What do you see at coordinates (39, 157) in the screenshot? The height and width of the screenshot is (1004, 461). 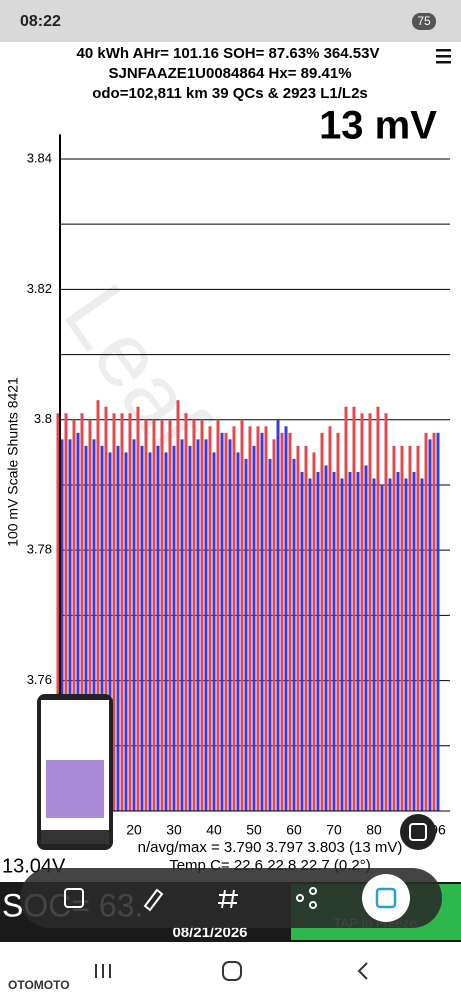 I see `y-tick-label: 3.84` at bounding box center [39, 157].